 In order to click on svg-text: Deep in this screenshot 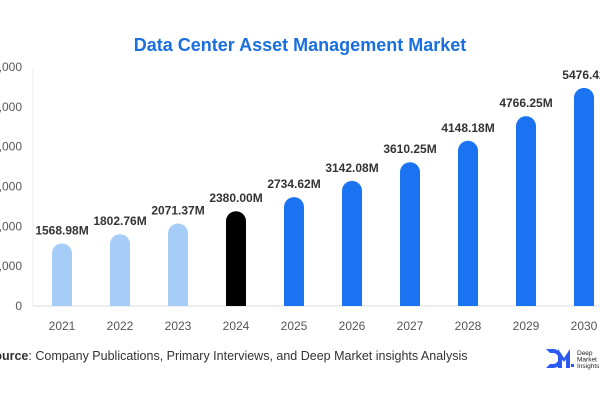, I will do `click(585, 353)`.